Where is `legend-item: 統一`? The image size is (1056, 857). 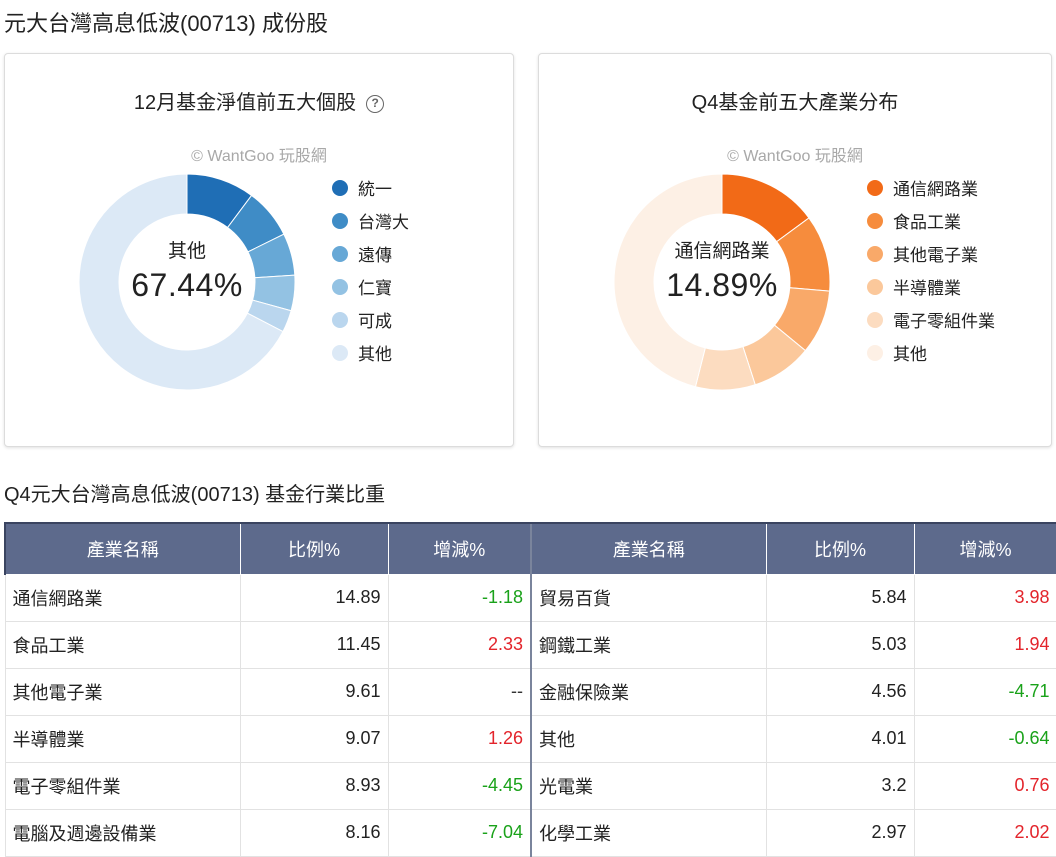 legend-item: 統一 is located at coordinates (370, 187).